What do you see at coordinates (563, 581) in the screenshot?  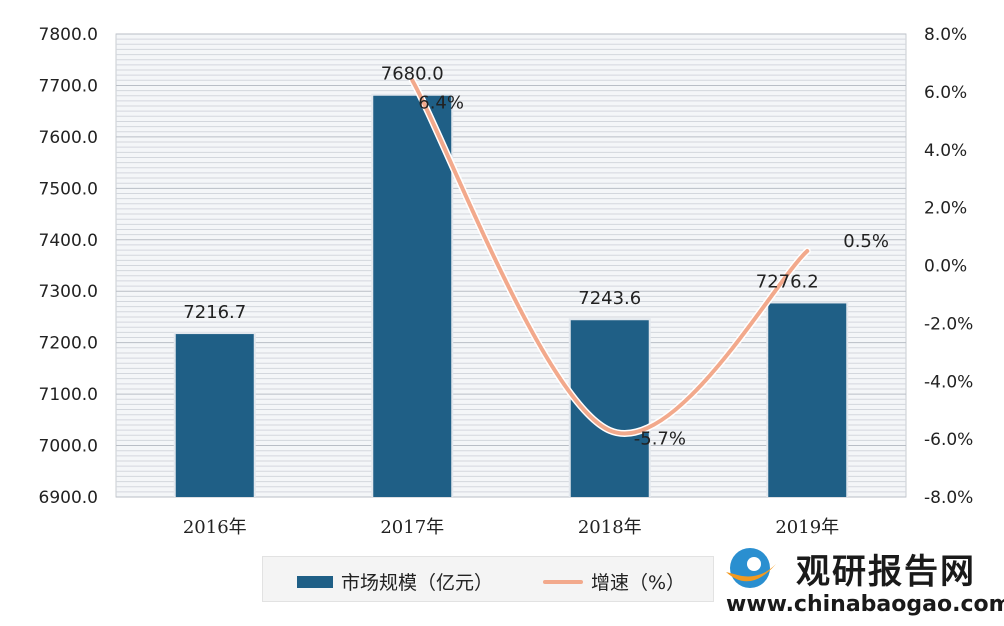 I see `legend-line-swatch` at bounding box center [563, 581].